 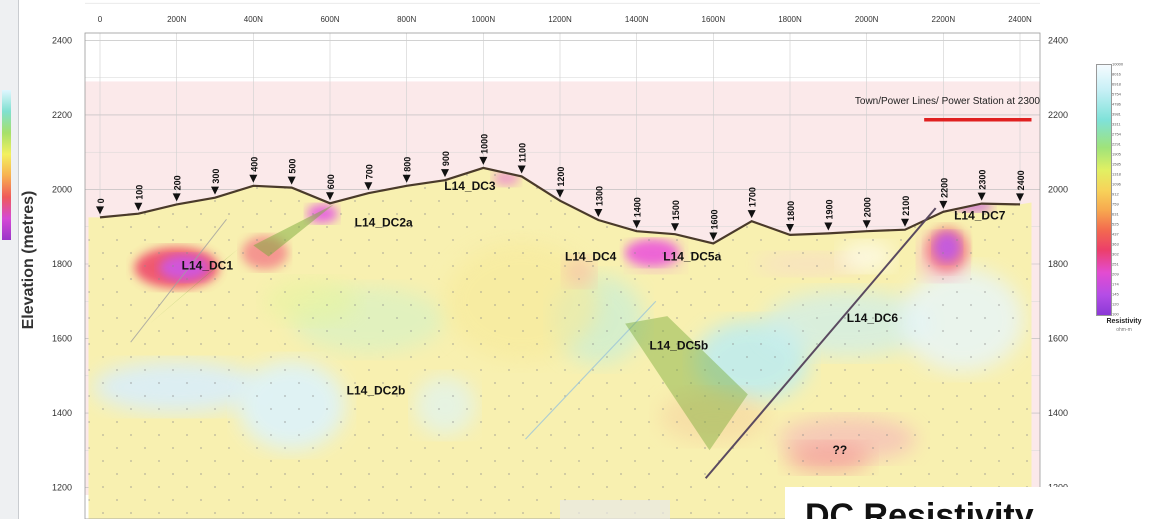 I want to click on legend-value: 174, so click(x=1115, y=284).